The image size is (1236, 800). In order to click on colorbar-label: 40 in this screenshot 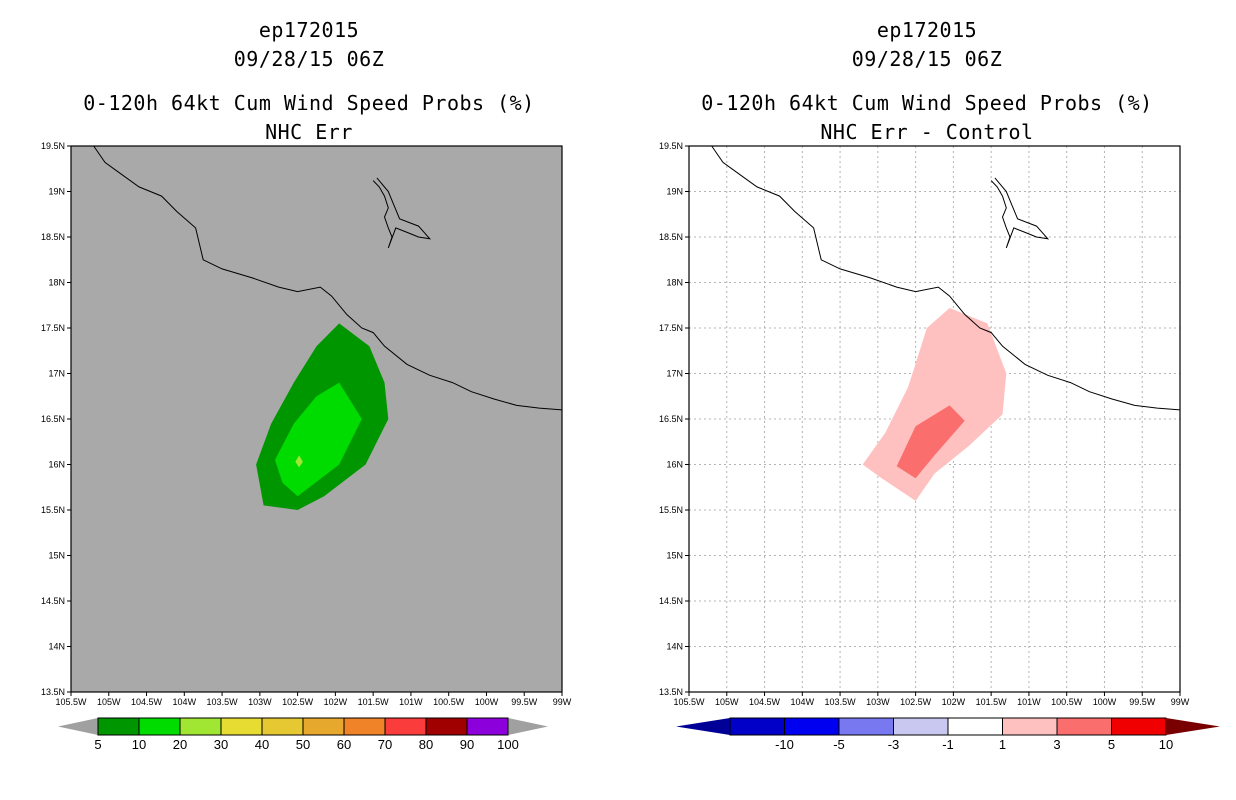, I will do `click(262, 744)`.